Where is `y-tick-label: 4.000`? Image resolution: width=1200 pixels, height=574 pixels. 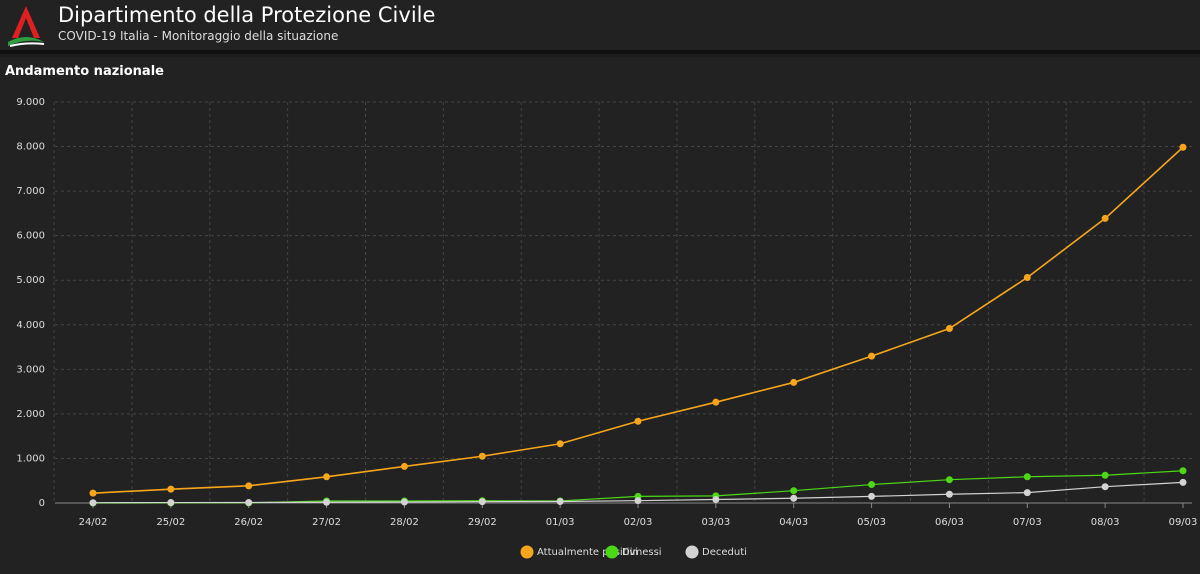 y-tick-label: 4.000 is located at coordinates (30, 325).